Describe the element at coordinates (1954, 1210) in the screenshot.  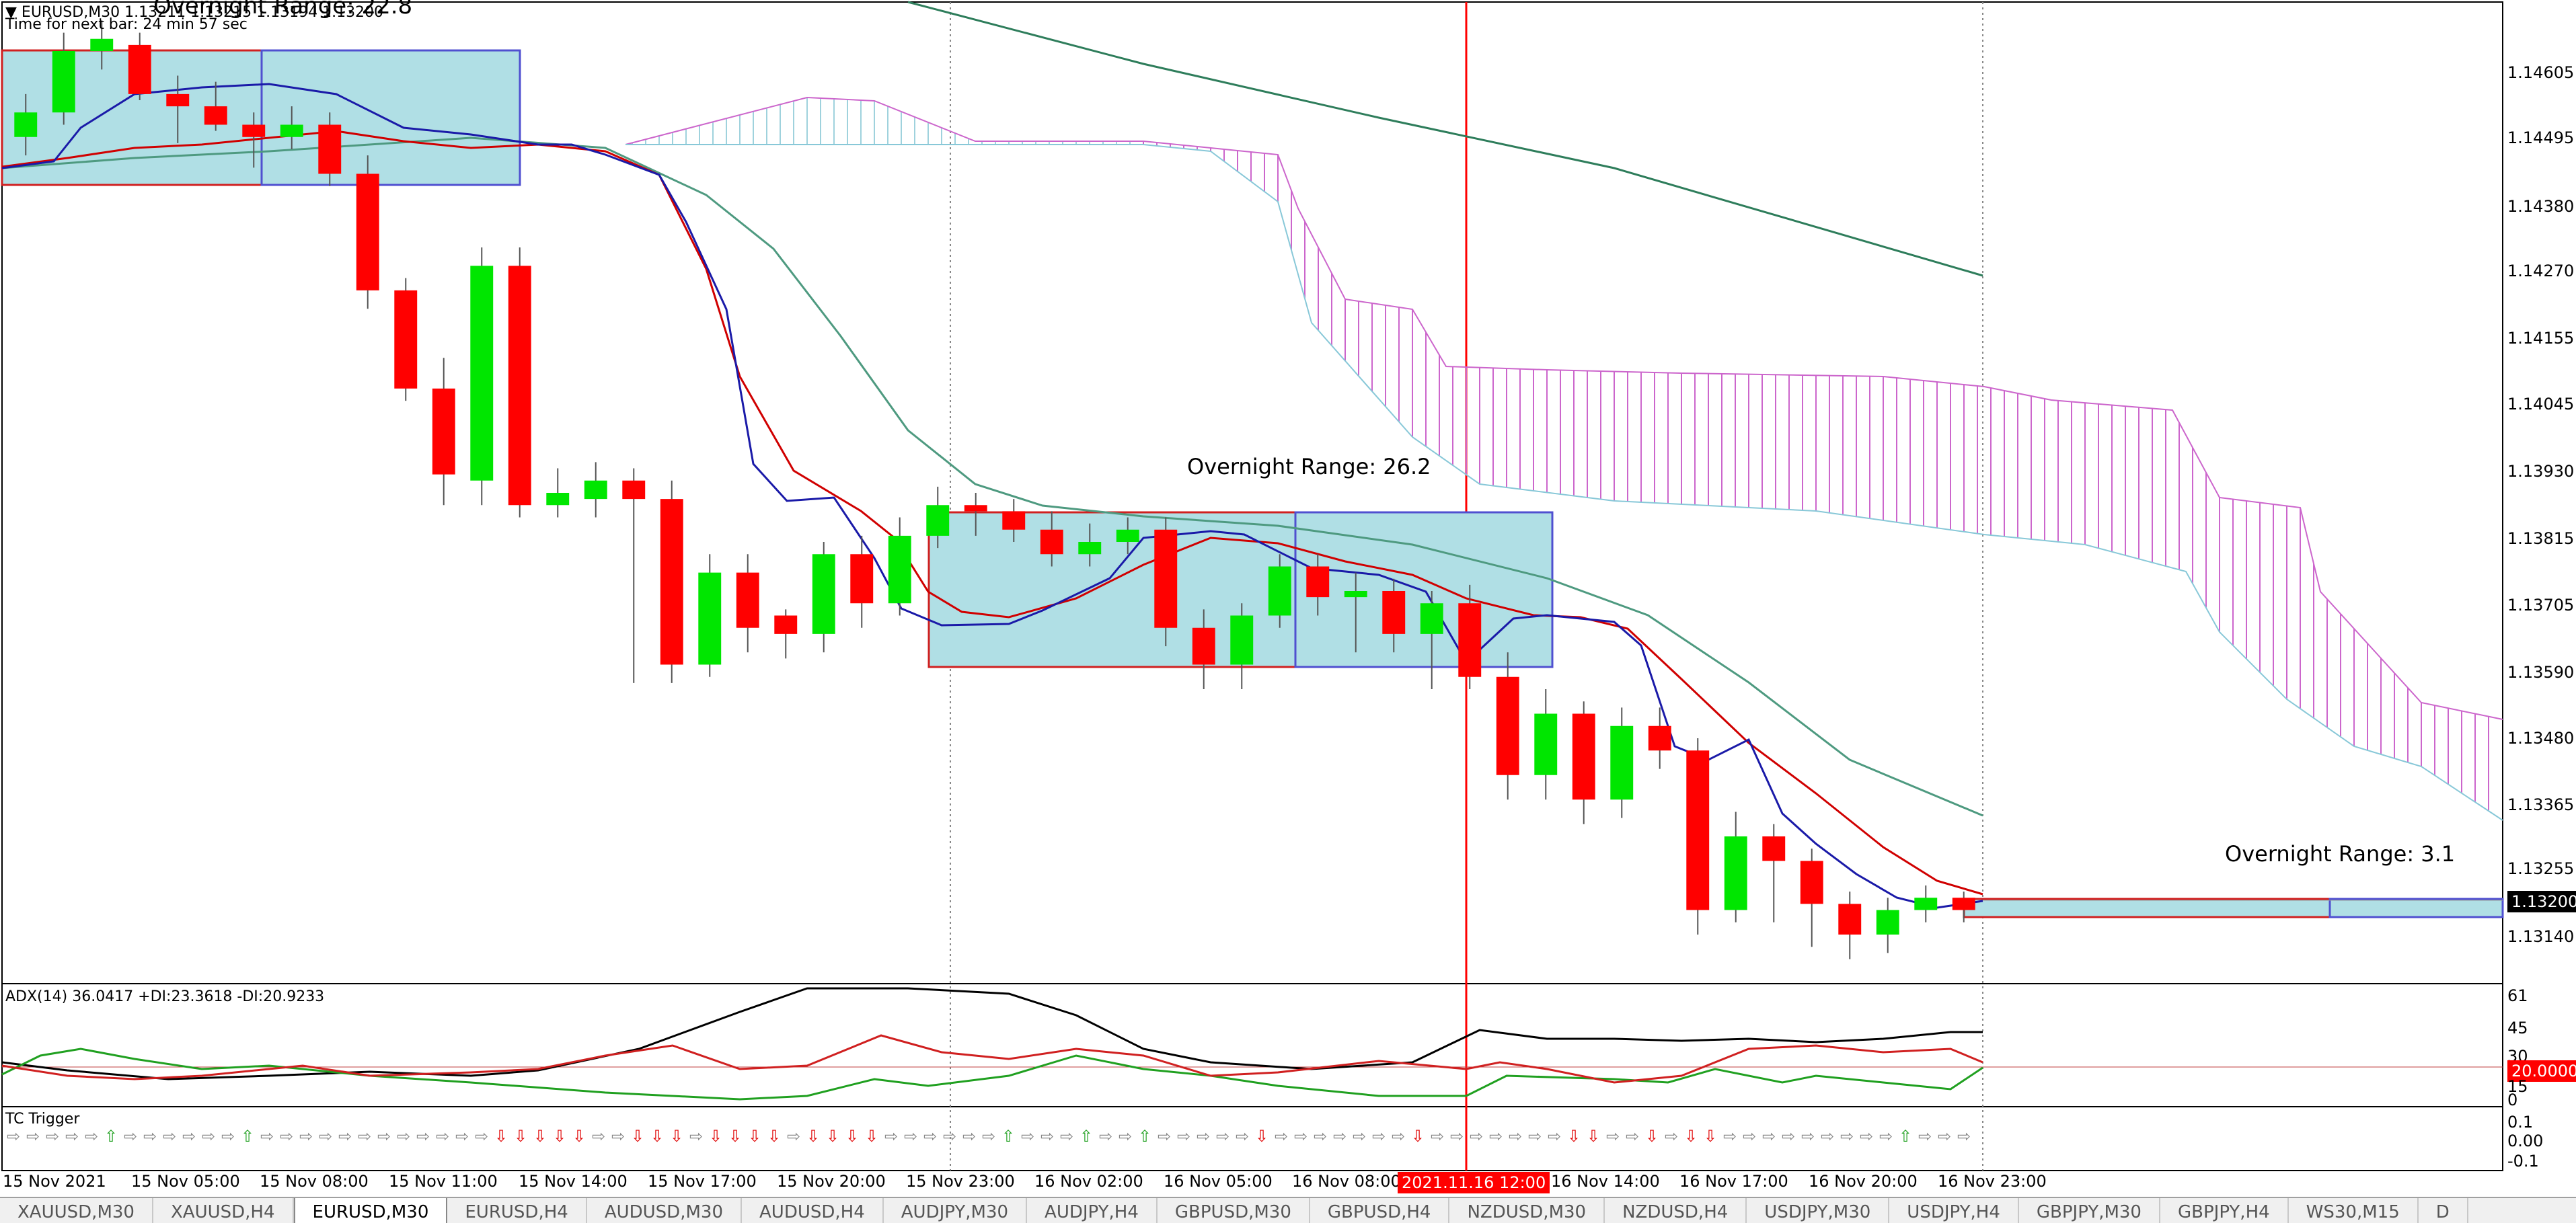
I see `tab-usdjpy-h4: USDJPY,H4` at that location.